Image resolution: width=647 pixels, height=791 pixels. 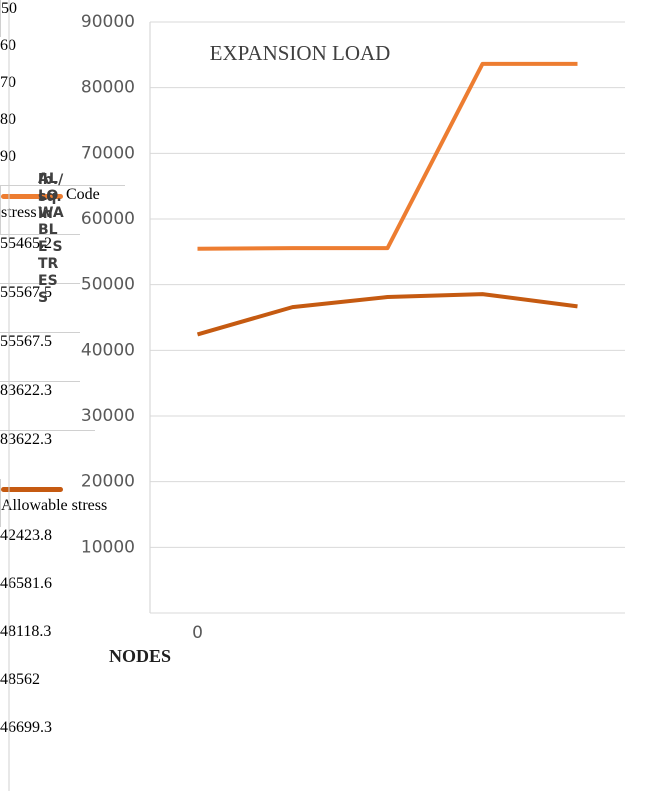 What do you see at coordinates (26, 727) in the screenshot?
I see `table-value: 46699.3` at bounding box center [26, 727].